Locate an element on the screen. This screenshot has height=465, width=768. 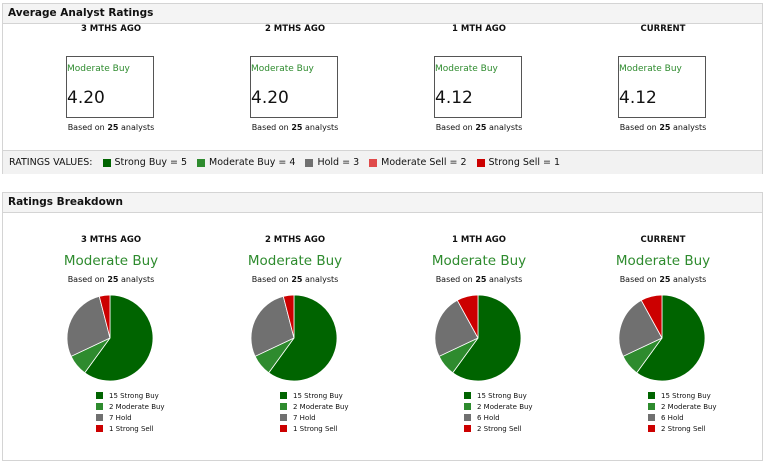
legend-item-hold: Hold = 3 is located at coordinates (332, 162).